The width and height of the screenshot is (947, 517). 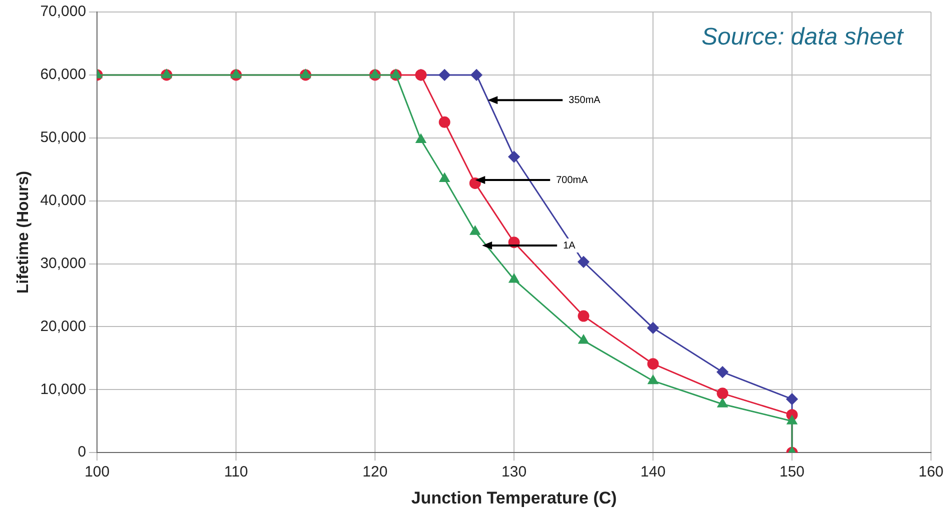 I want to click on y-tick-label: 70,000, so click(x=63, y=11).